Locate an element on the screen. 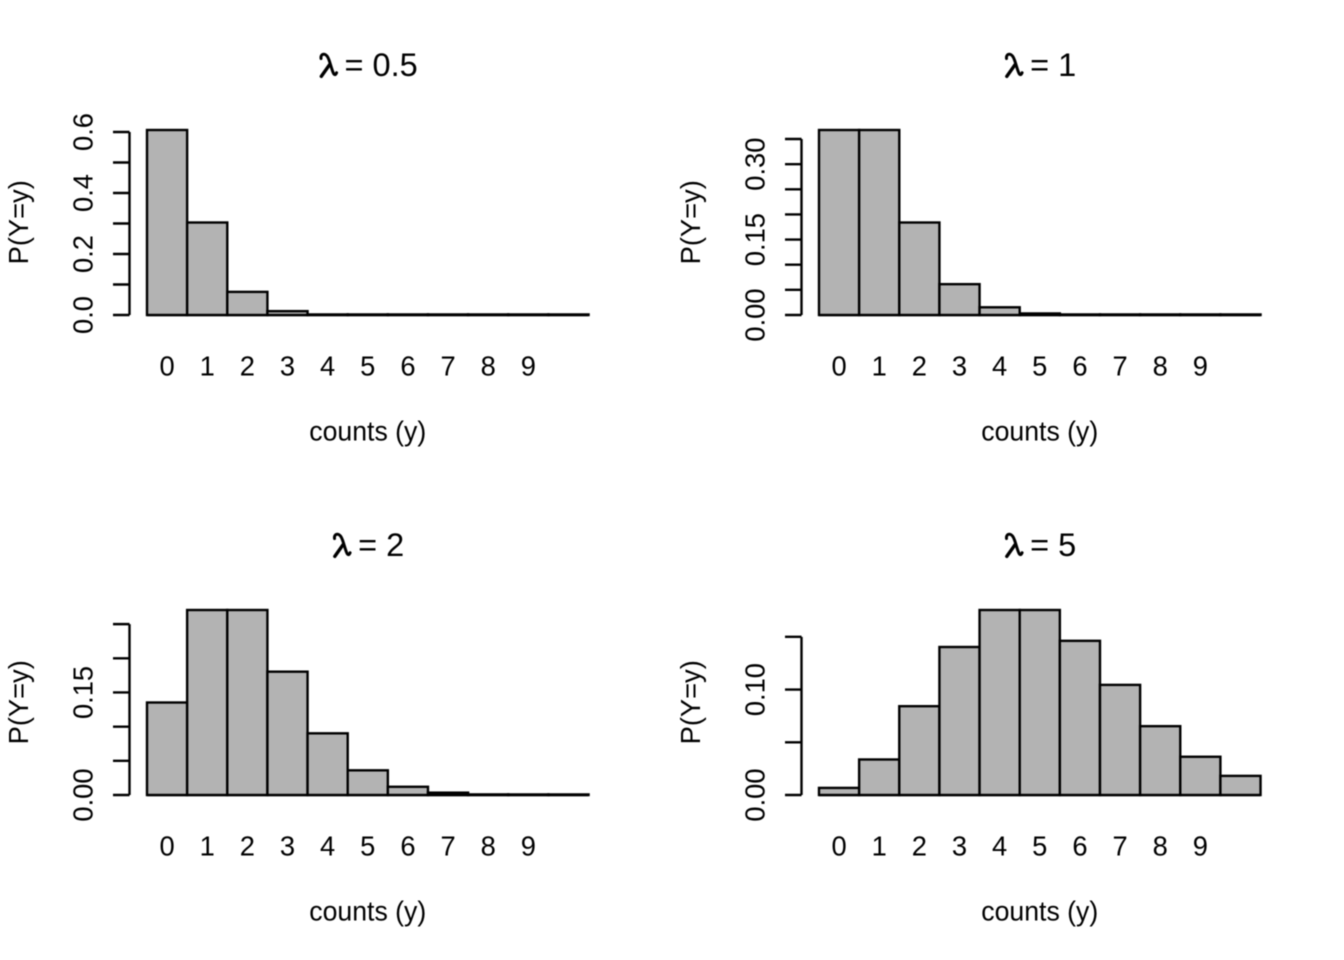  svg-text: 0.4 is located at coordinates (83, 193).